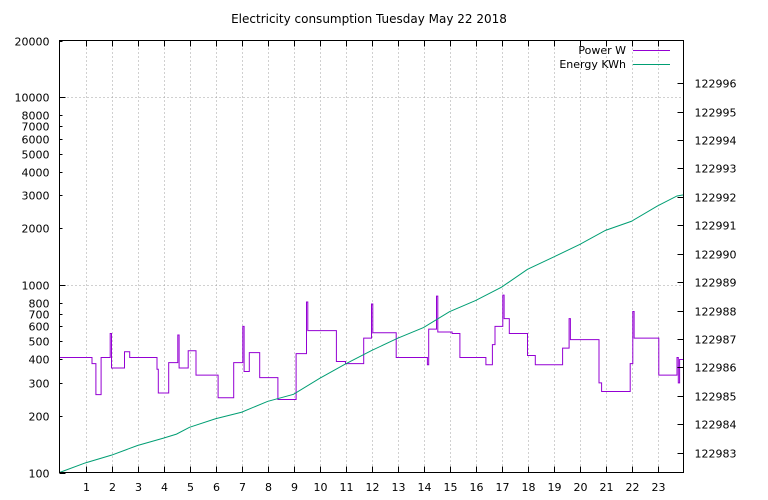 This screenshot has height=500, width=768. Describe the element at coordinates (138, 487) in the screenshot. I see `x-tick-label: 3` at that location.